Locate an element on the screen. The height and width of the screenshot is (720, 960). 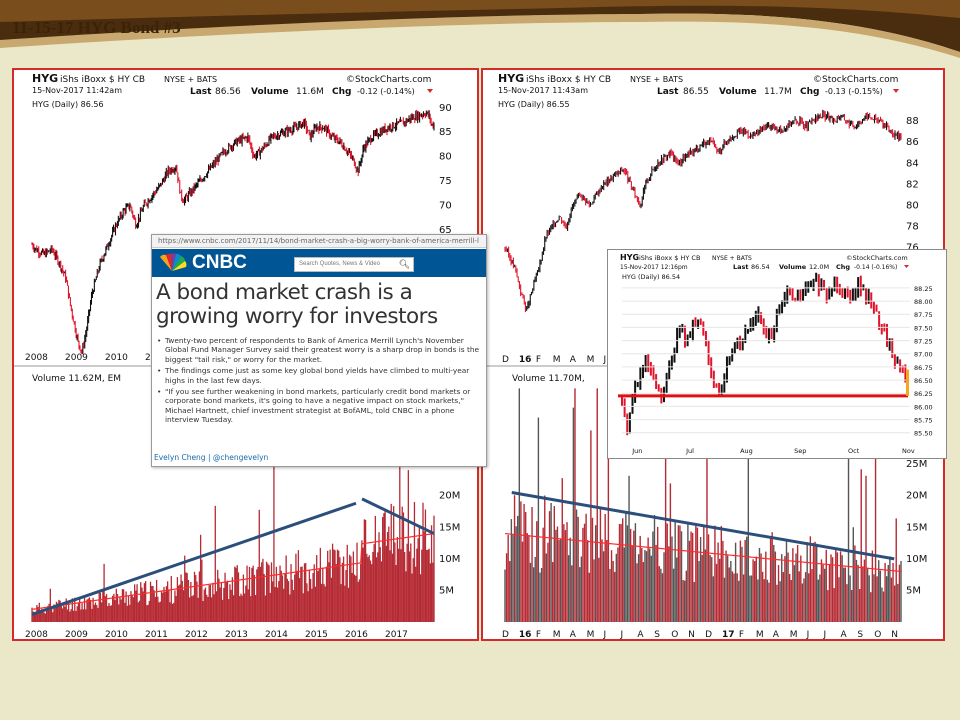
right-symbol: HYG is located at coordinates (511, 78).